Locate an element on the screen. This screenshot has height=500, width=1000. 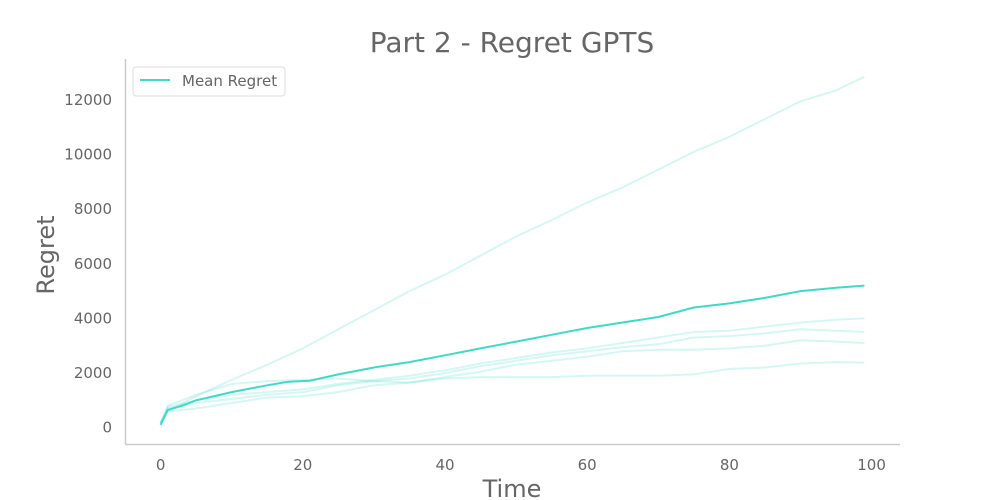
y-tick-labels: 0 2000 4000 6000 8000 10000 12000 is located at coordinates (88, 264).